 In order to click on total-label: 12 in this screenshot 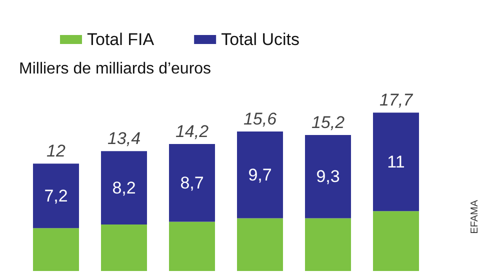, I will do `click(56, 151)`.